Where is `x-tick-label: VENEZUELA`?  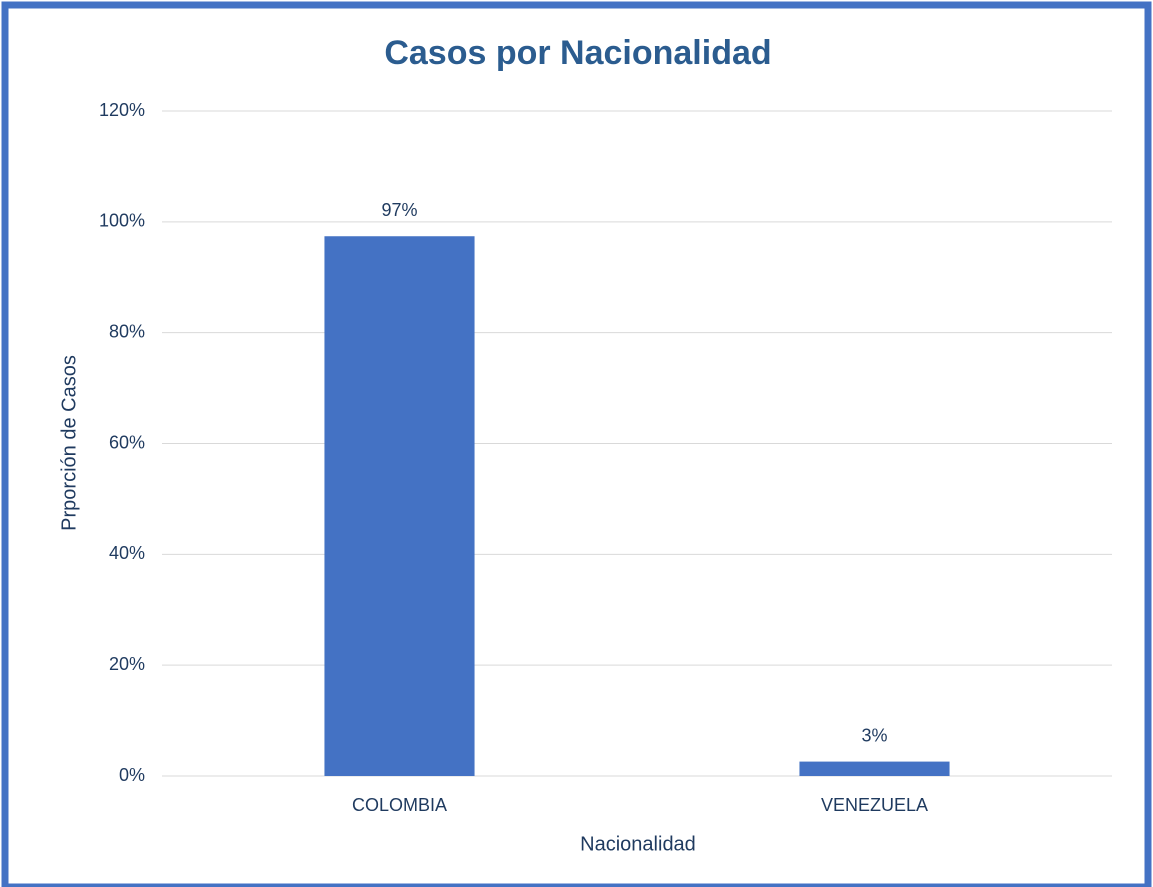
x-tick-label: VENEZUELA is located at coordinates (874, 805).